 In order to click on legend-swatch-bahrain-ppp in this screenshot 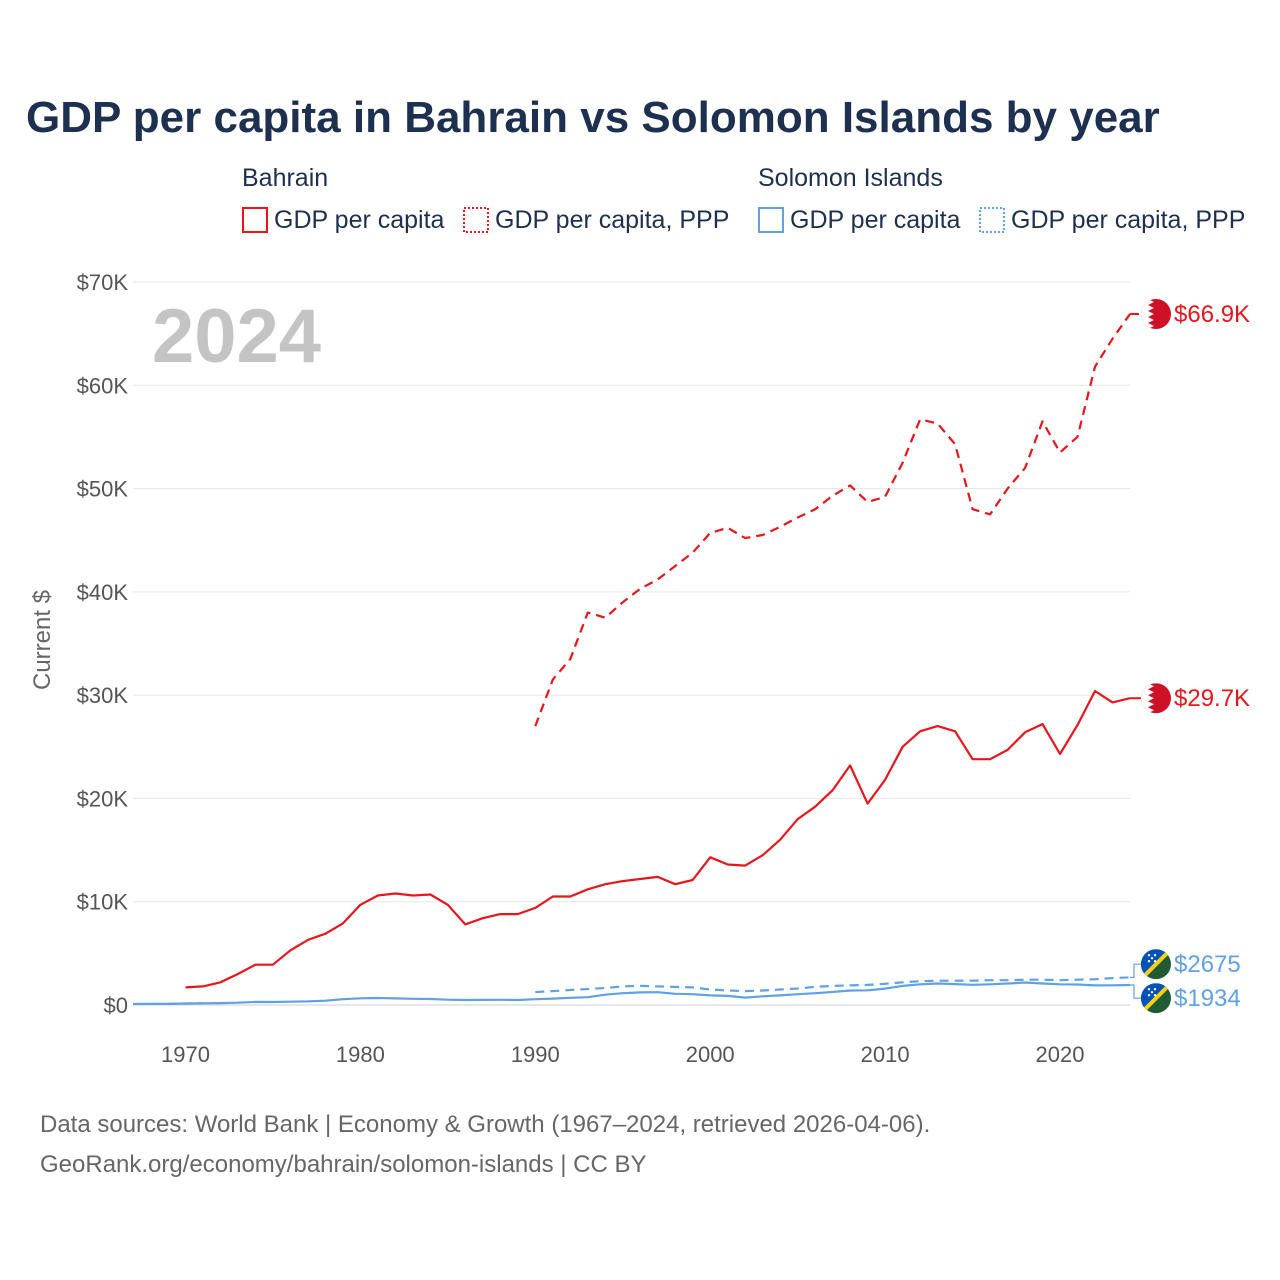, I will do `click(476, 220)`.